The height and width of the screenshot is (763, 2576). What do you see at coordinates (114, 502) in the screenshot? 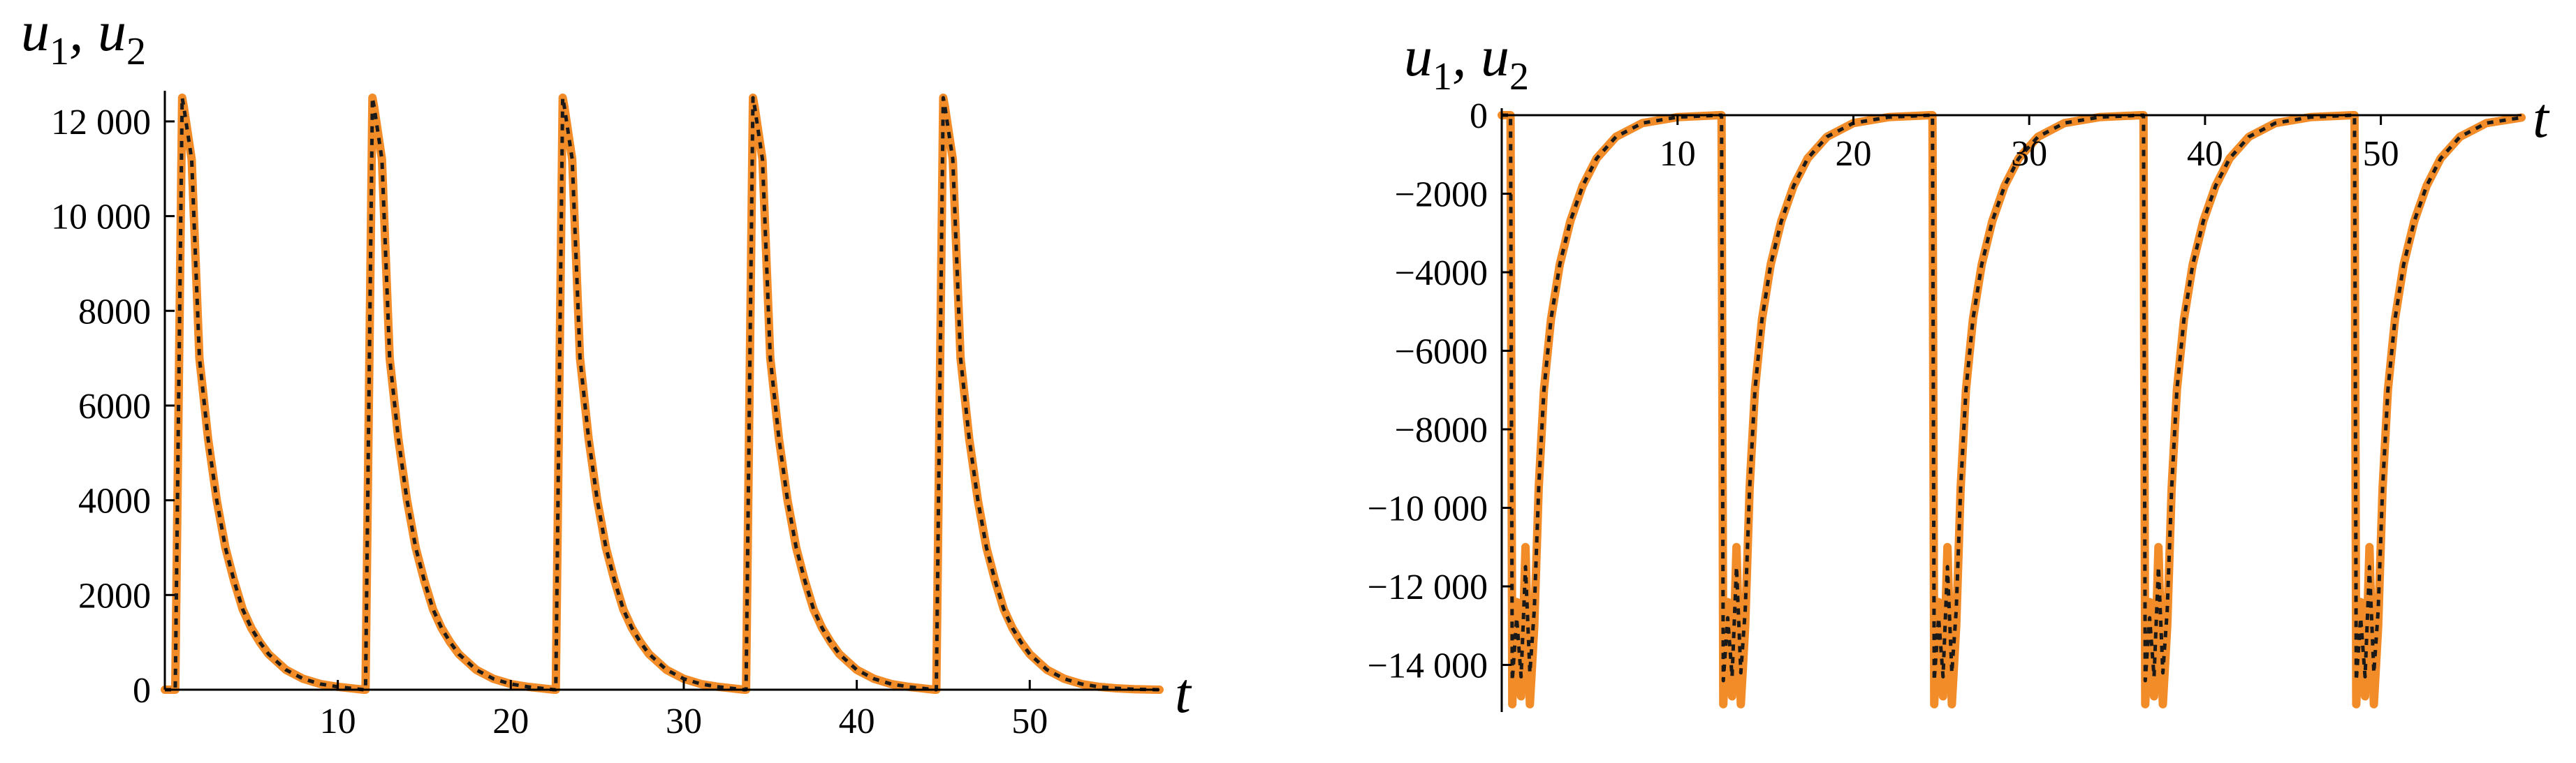
I see `left-y-tick-label: 4000` at bounding box center [114, 502].